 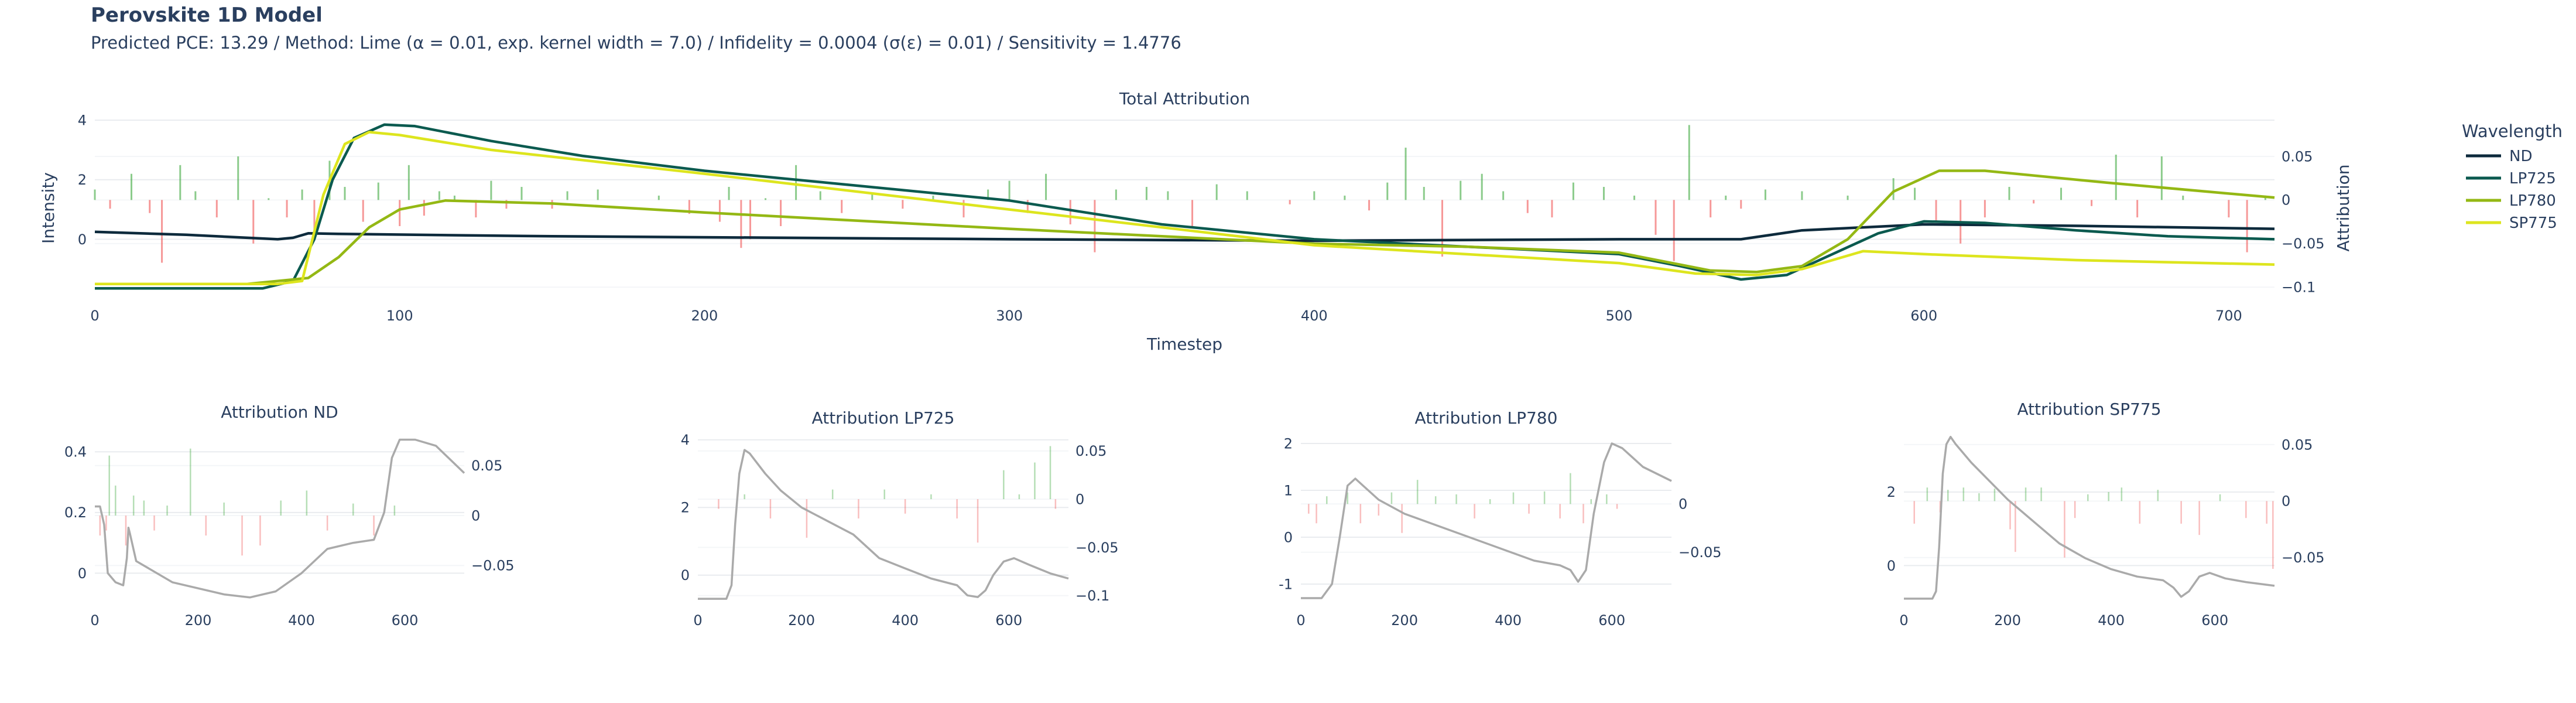 I want to click on legend-label-nd: ND, so click(x=2520, y=156).